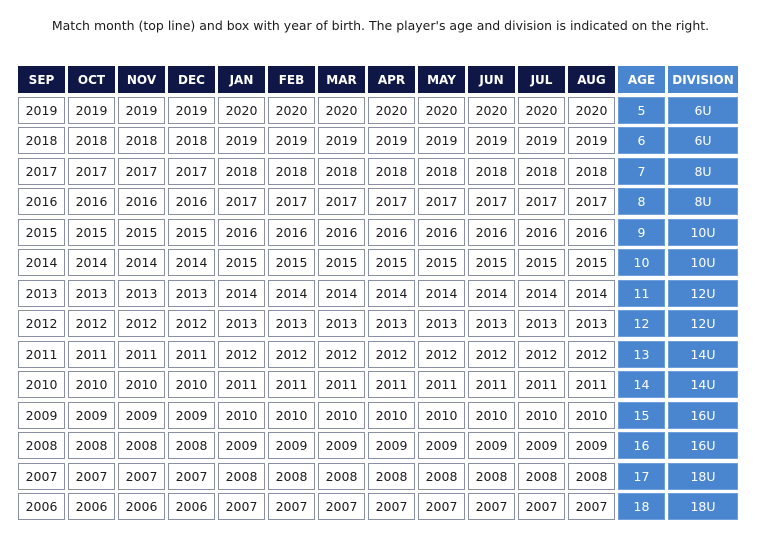  I want to click on column-header: JUN, so click(491, 79).